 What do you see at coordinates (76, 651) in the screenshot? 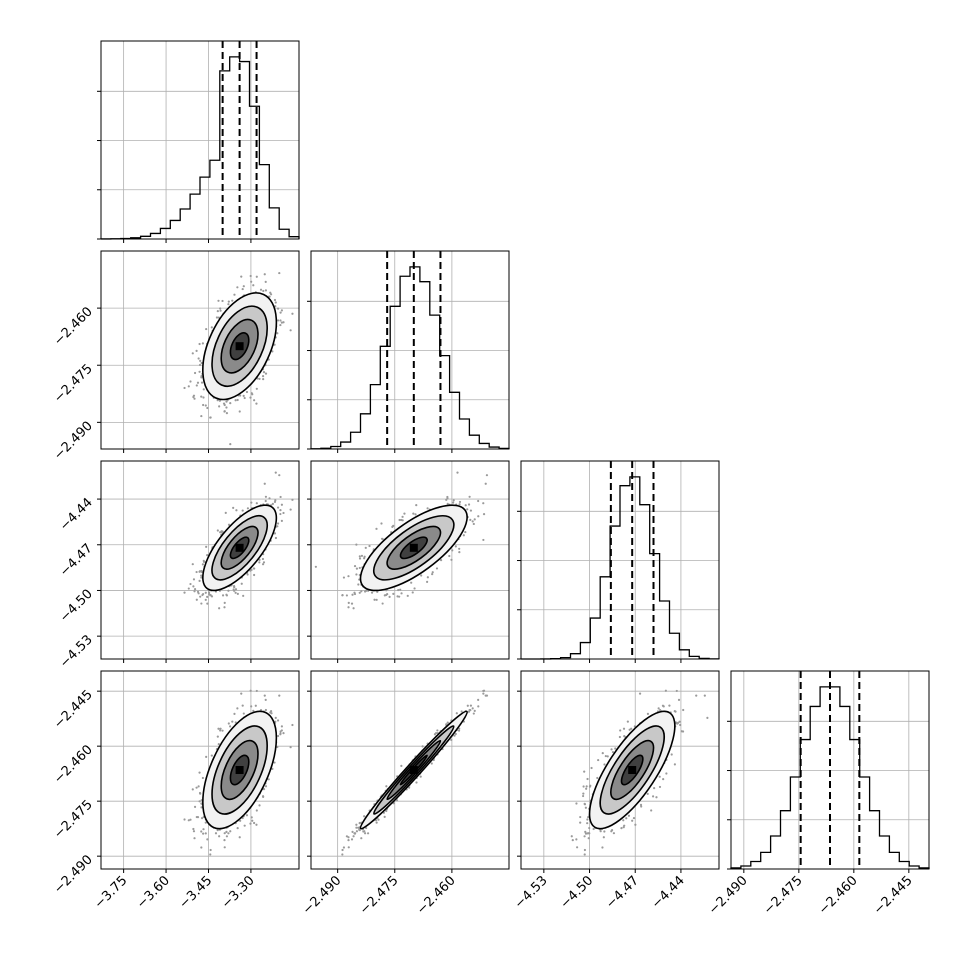
I see `y-tick-label: −4.53` at bounding box center [76, 651].